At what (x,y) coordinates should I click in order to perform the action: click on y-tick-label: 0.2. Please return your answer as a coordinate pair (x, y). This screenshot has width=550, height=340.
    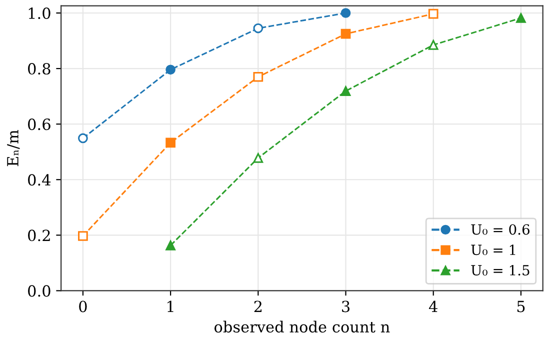
    Looking at the image, I should click on (39, 236).